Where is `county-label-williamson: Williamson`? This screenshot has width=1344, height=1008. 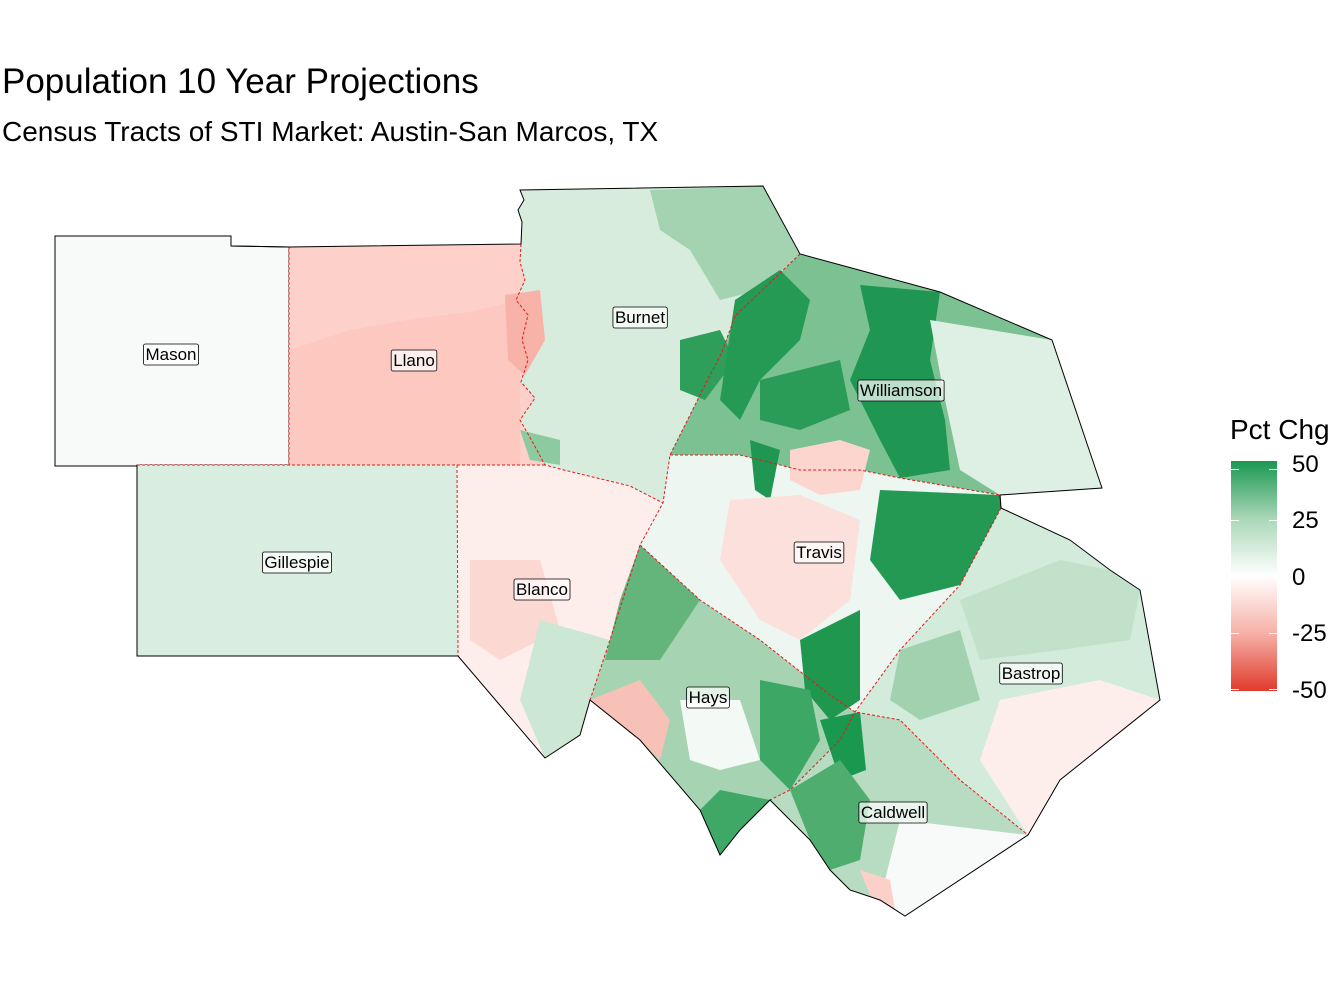 county-label-williamson: Williamson is located at coordinates (901, 390).